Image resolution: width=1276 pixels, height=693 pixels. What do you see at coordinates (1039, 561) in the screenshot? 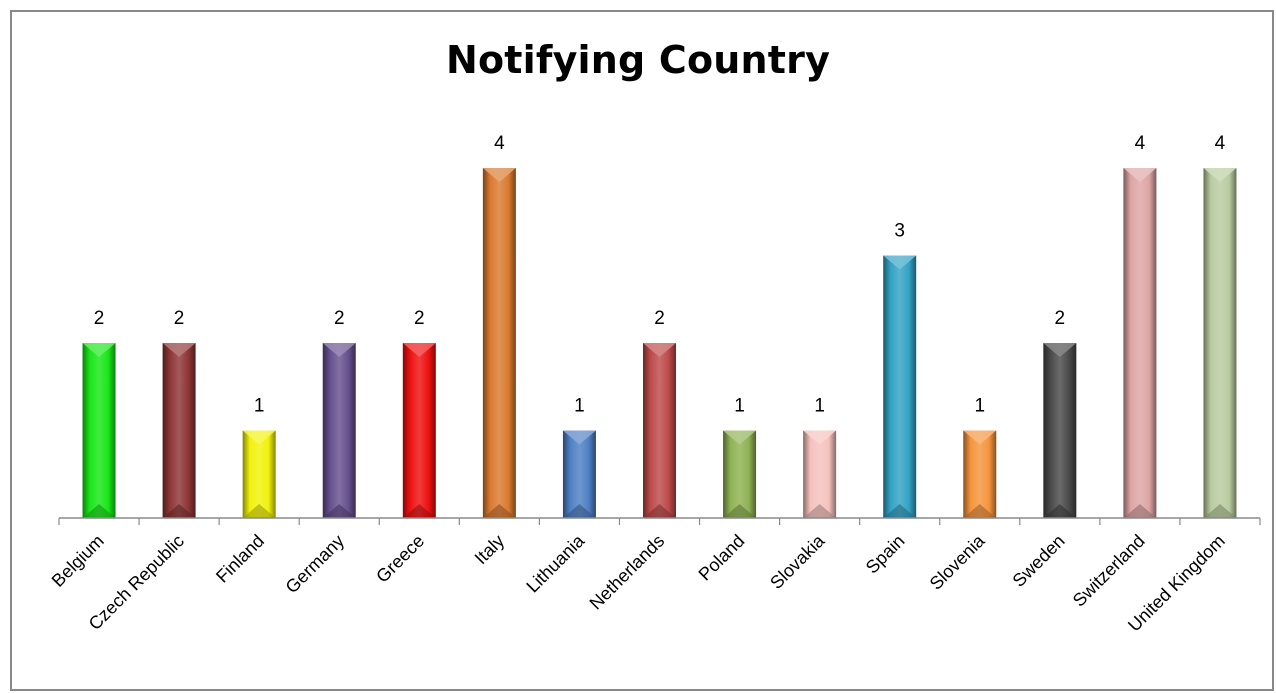
I see `x-tick-label: Sweden` at bounding box center [1039, 561].